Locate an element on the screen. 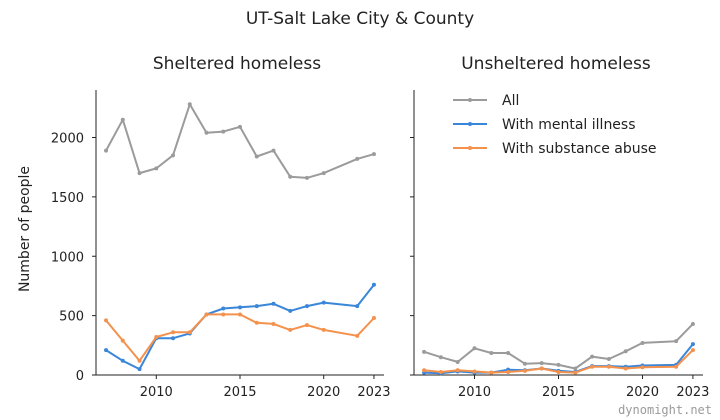  y-tick-label: 2000 is located at coordinates (67, 139).